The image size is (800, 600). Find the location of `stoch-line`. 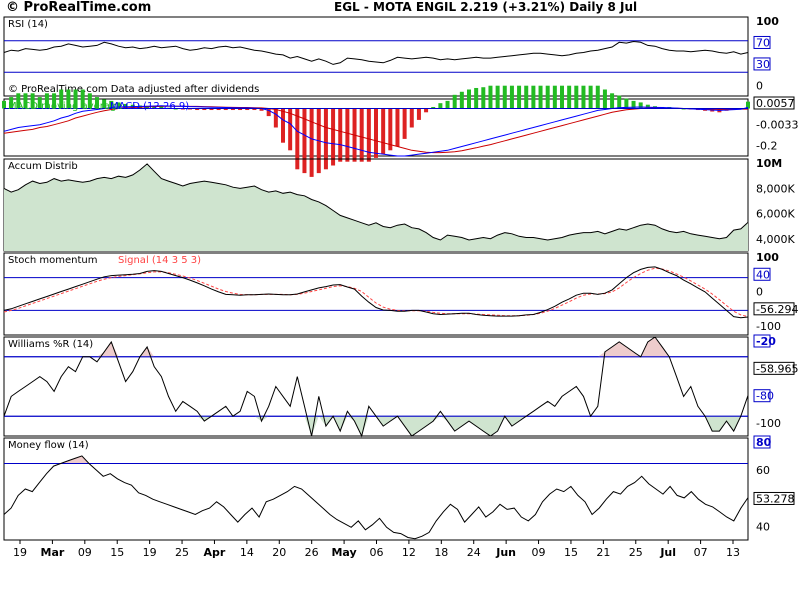

stoch-line is located at coordinates (376, 292).